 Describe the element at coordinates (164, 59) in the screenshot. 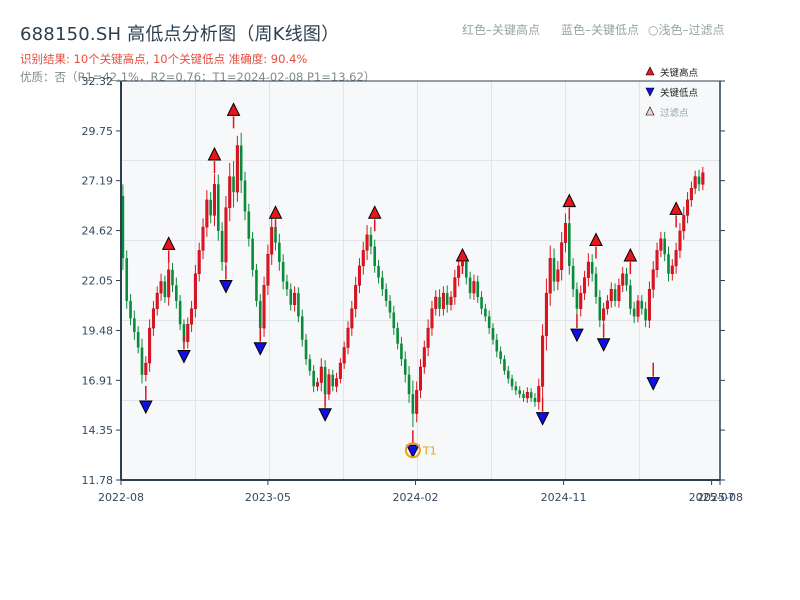

I see `recognition-result-text: 识别结果: 10个关键高点, 10个关键低点 准确度: 90.4%` at that location.